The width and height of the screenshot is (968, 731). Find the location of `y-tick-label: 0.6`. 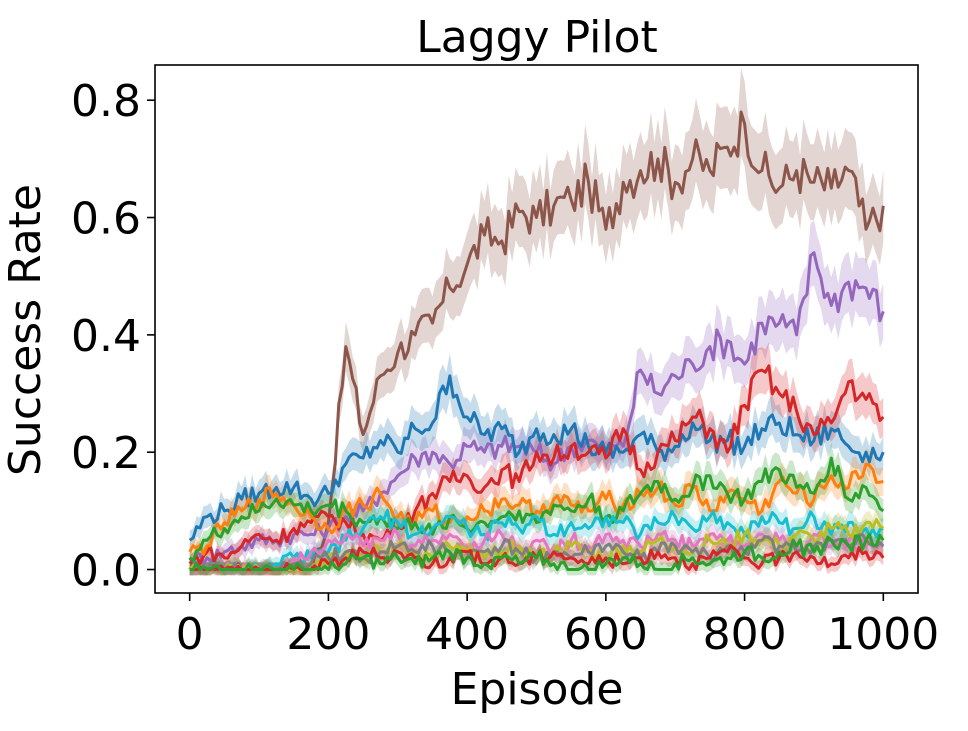

y-tick-label: 0.6 is located at coordinates (106, 219).